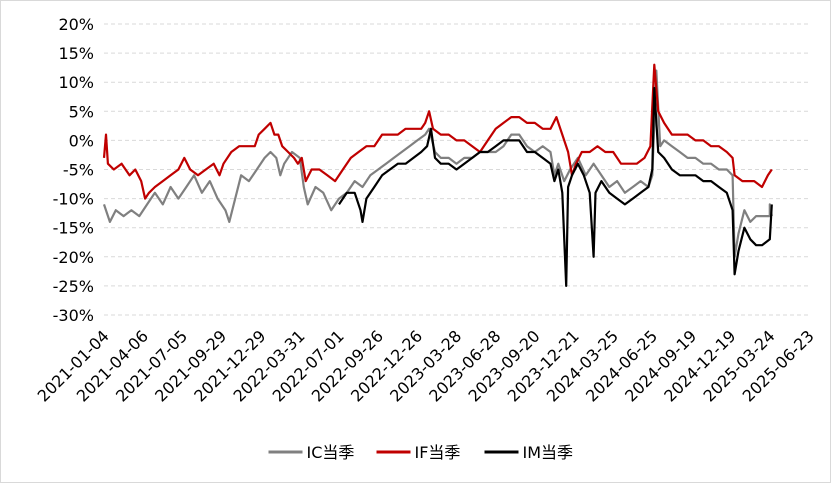 This screenshot has height=487, width=831. Describe the element at coordinates (438, 452) in the screenshot. I see `legend-label: IF当季` at that location.